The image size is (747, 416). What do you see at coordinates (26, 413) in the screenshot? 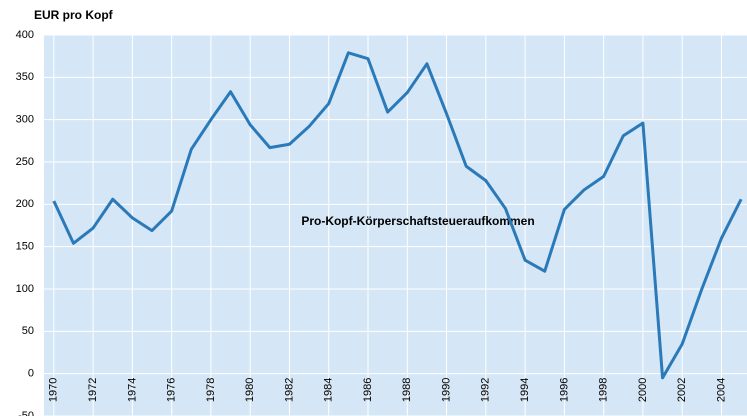
I see `y-tick-label: -50` at bounding box center [26, 413].